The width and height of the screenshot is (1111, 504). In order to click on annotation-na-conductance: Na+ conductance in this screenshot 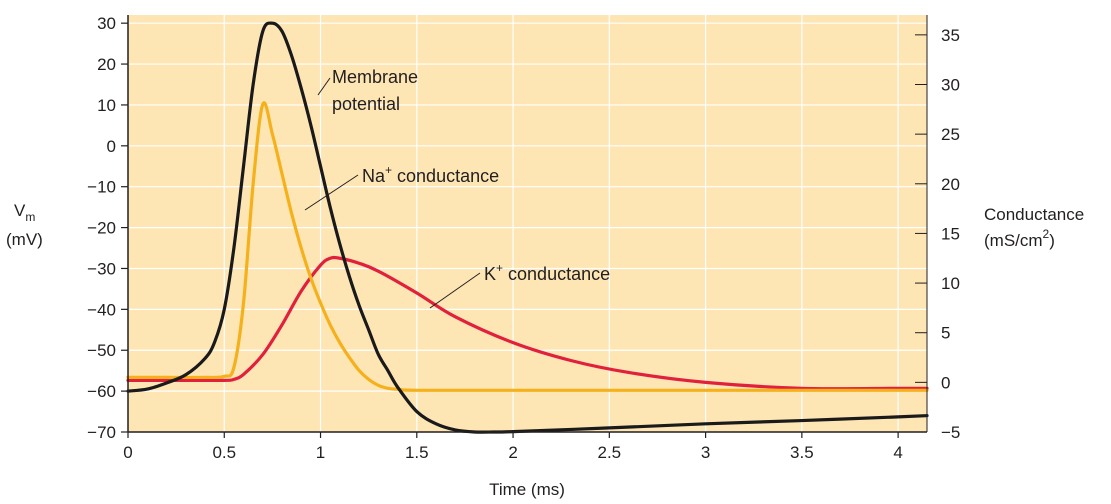, I will do `click(401, 187)`.